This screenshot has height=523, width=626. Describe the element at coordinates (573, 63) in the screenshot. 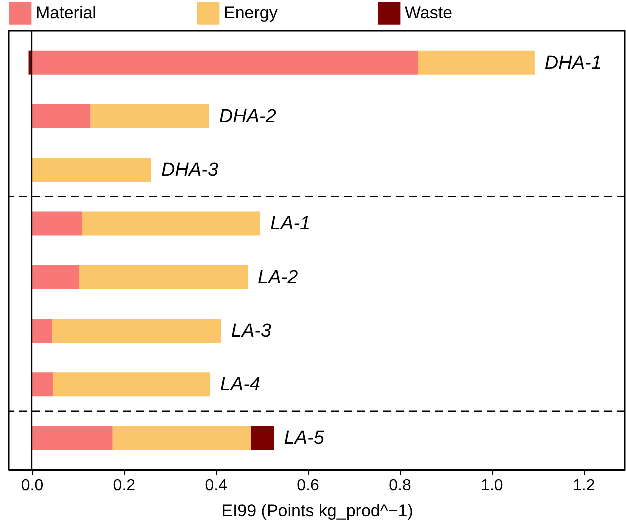

I see `y-tick-label: DHA-1` at that location.